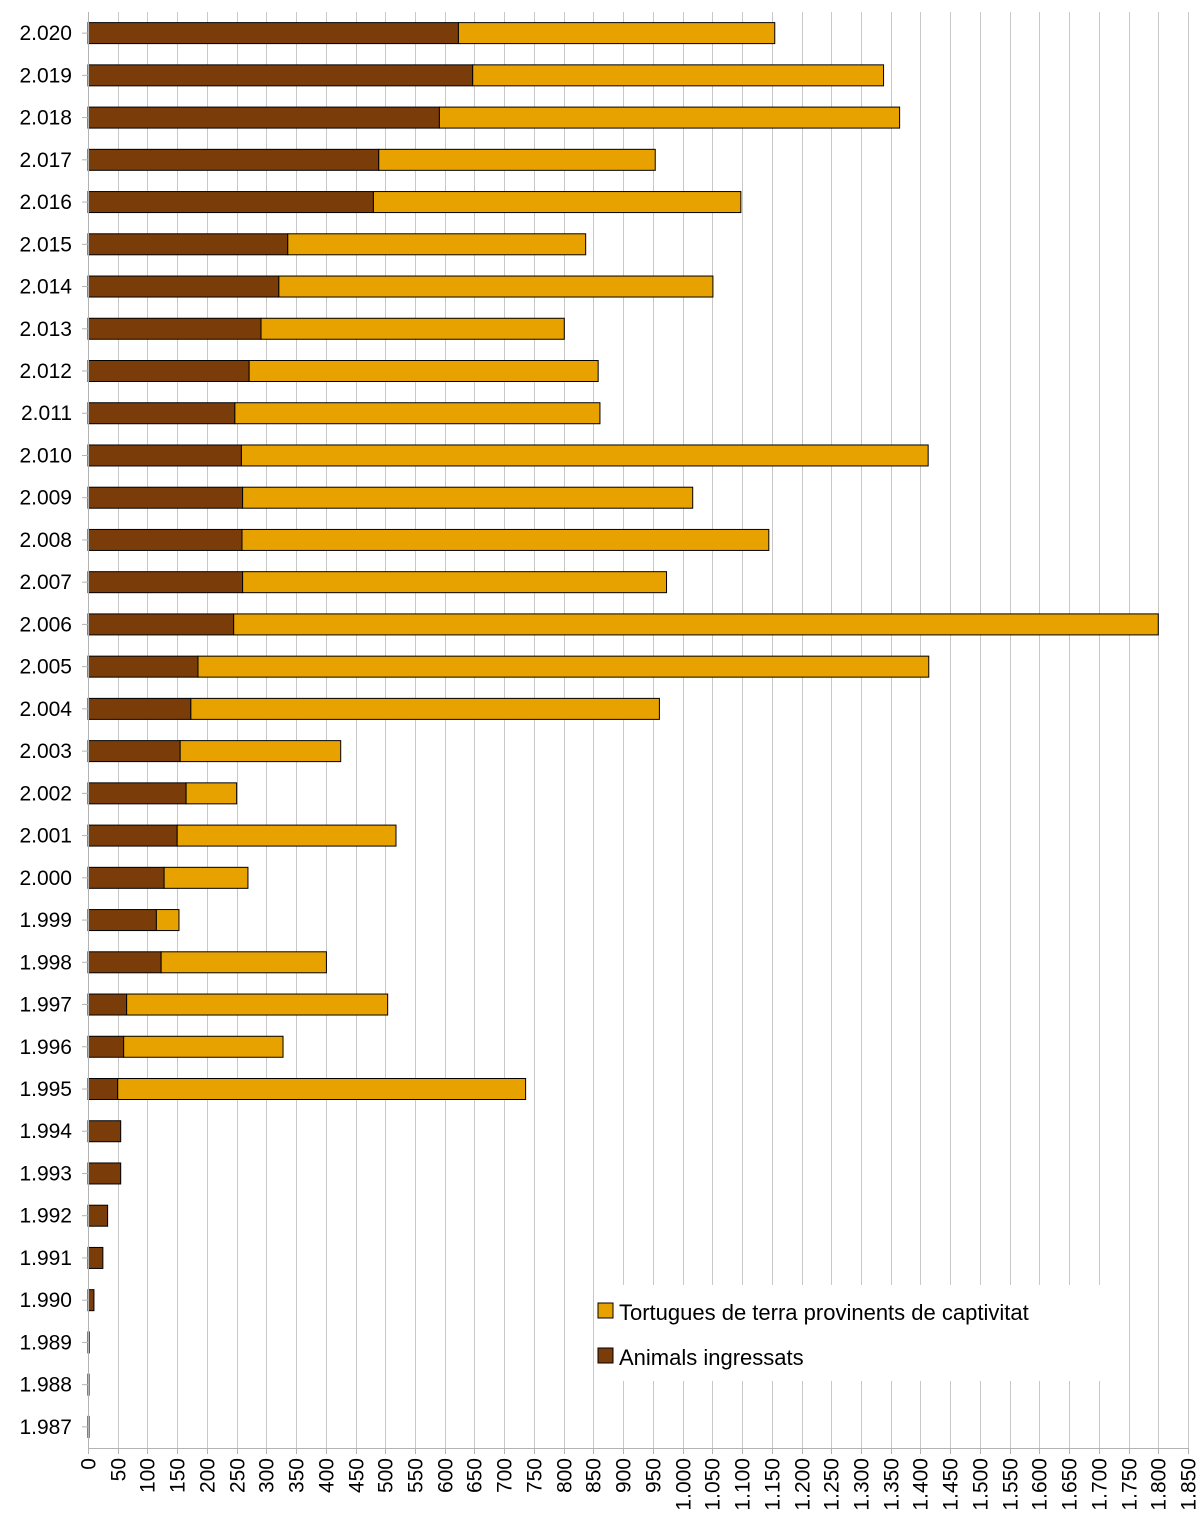  I want to click on category-label: 1.998, so click(45, 962).